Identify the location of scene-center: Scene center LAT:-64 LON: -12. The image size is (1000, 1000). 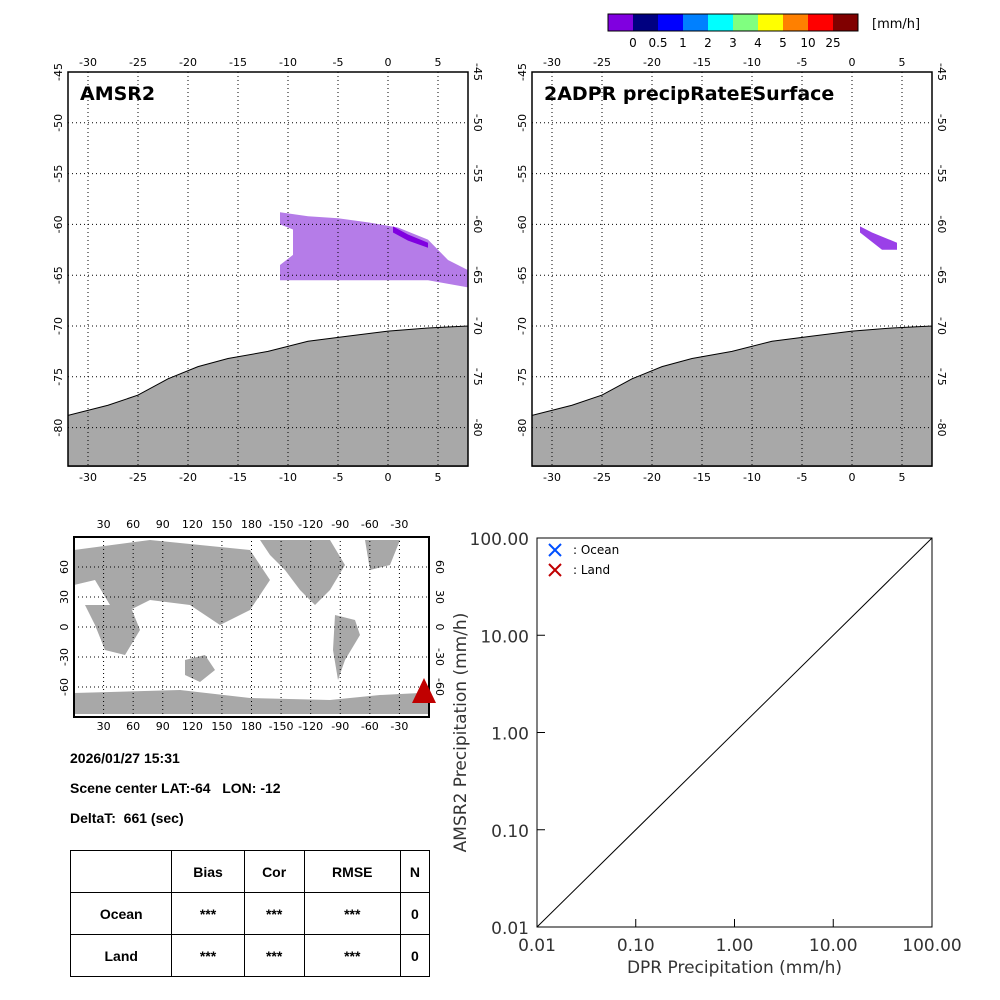
(175, 788).